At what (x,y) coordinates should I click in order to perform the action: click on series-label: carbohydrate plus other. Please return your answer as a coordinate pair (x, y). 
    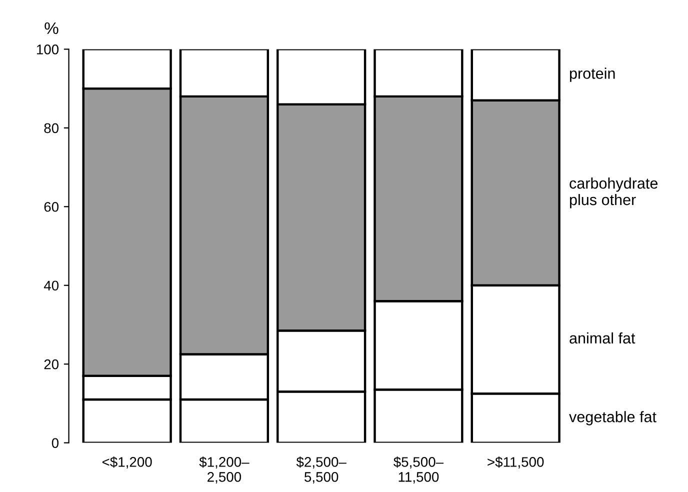
    Looking at the image, I should click on (614, 193).